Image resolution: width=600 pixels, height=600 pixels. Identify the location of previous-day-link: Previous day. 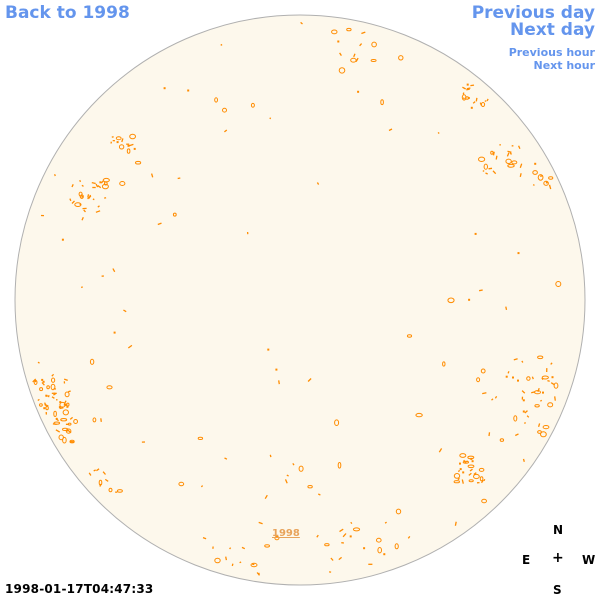
(533, 13).